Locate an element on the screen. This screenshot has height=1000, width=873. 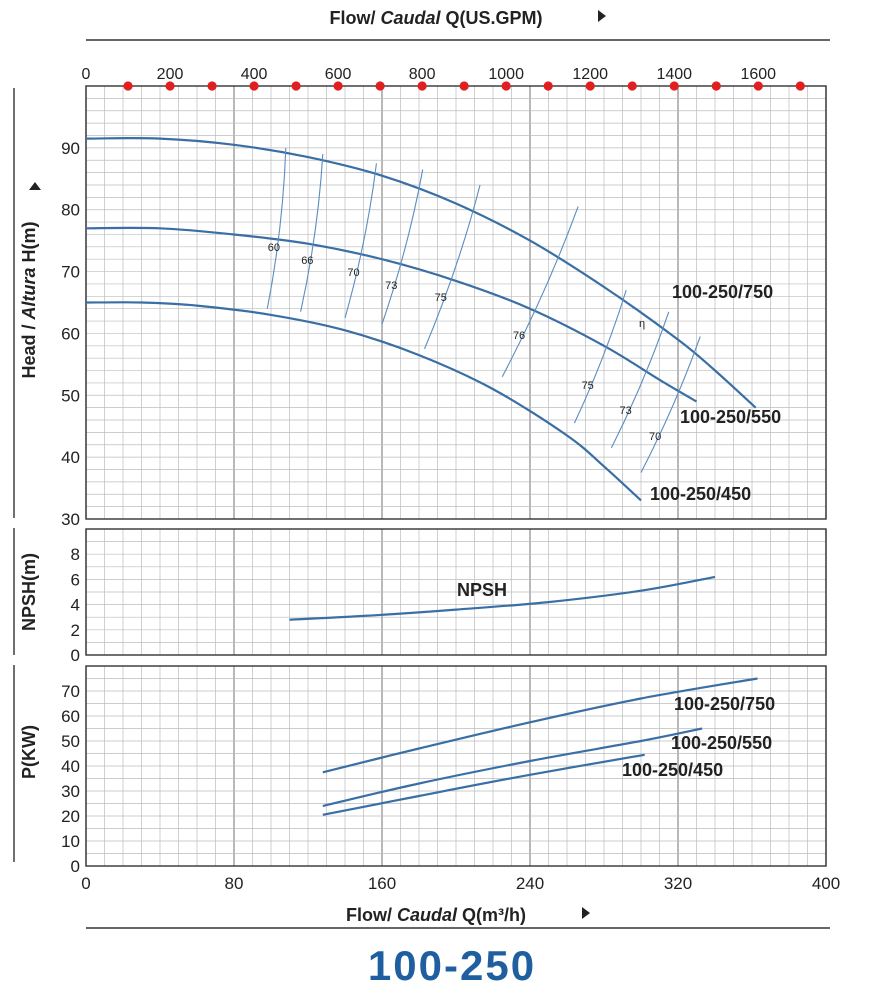
head-axis-title: Head / Altura H(m) is located at coordinates (29, 299).